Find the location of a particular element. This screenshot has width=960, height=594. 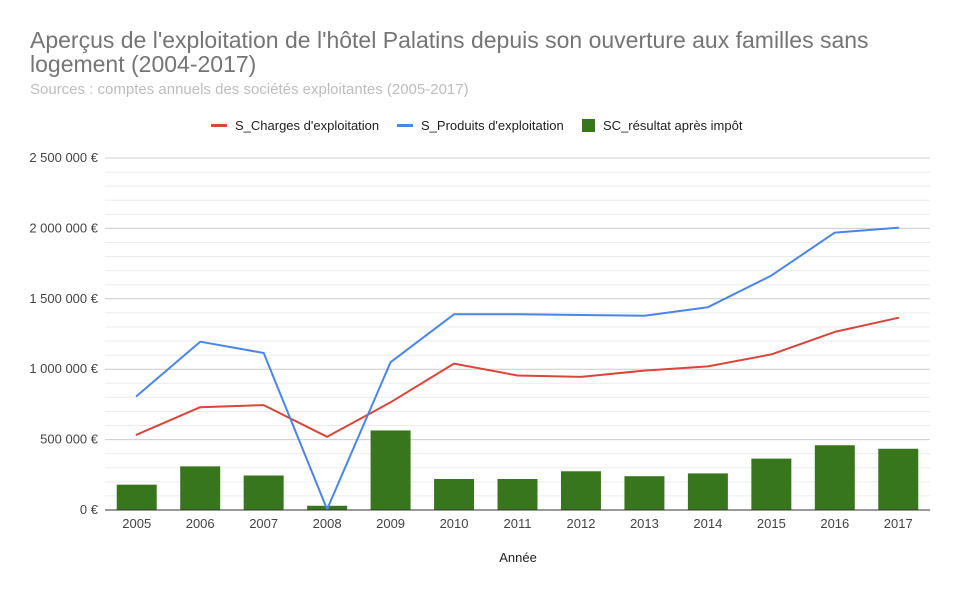

x-tick-label: 2013 is located at coordinates (644, 523).